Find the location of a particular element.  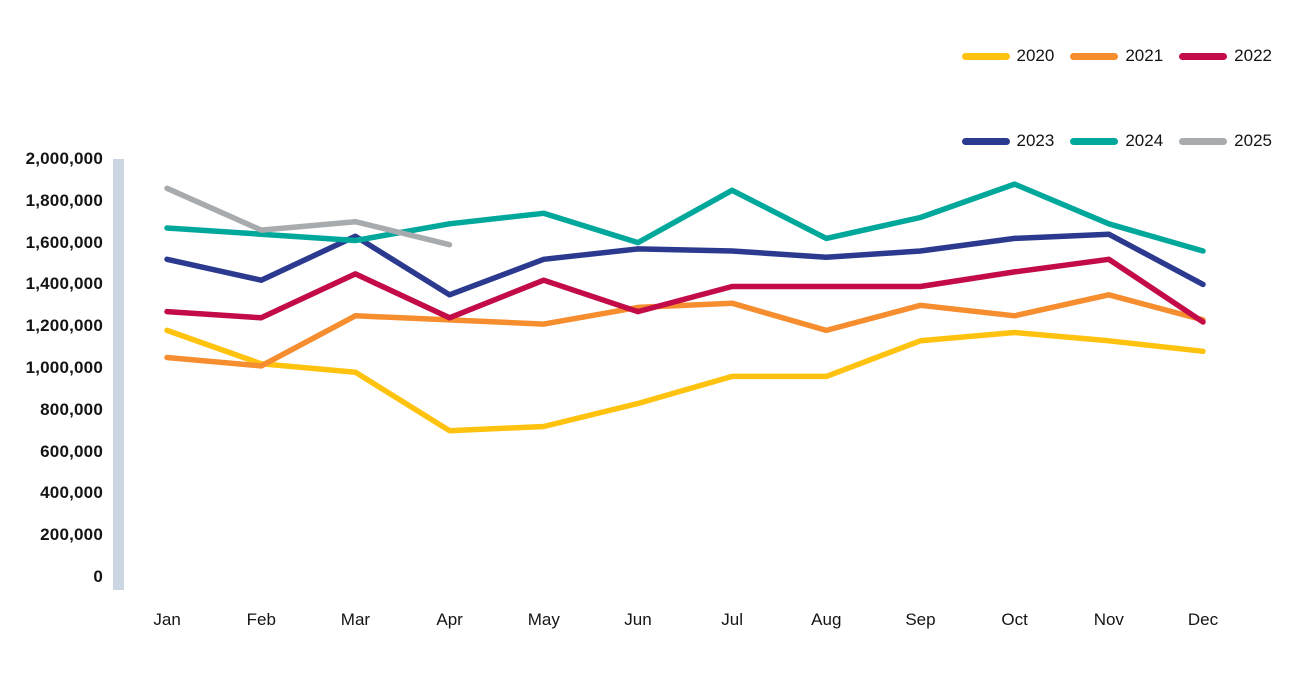

legend-label-2023: 2023 is located at coordinates (1035, 140).